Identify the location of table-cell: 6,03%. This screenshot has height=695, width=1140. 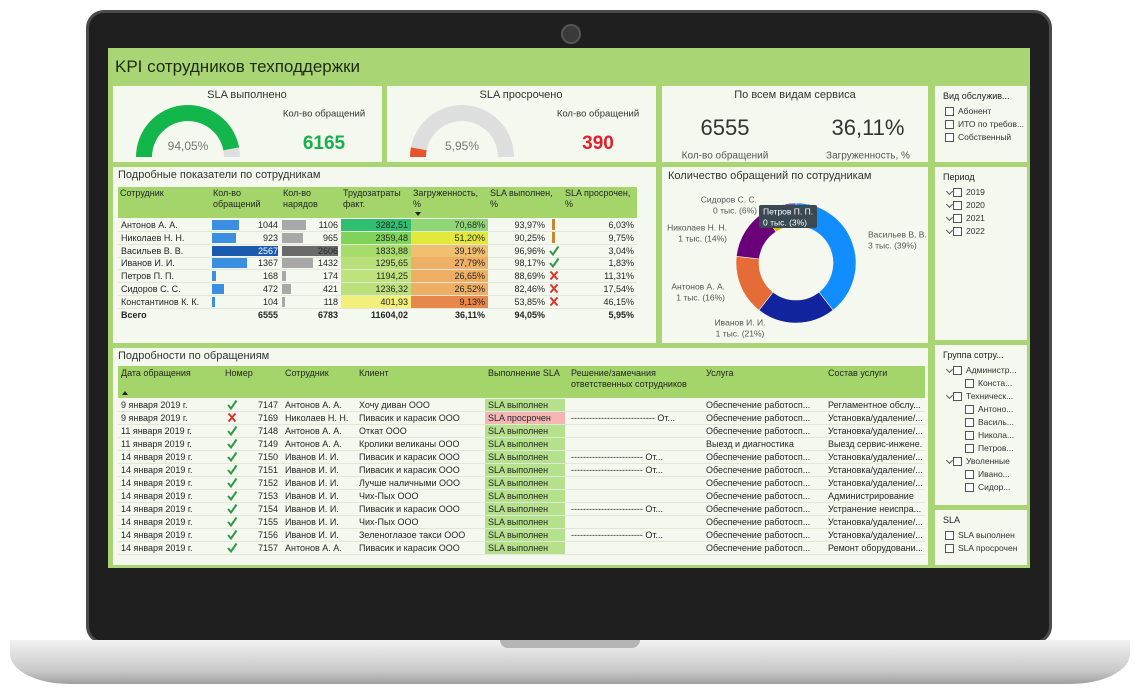
(621, 225).